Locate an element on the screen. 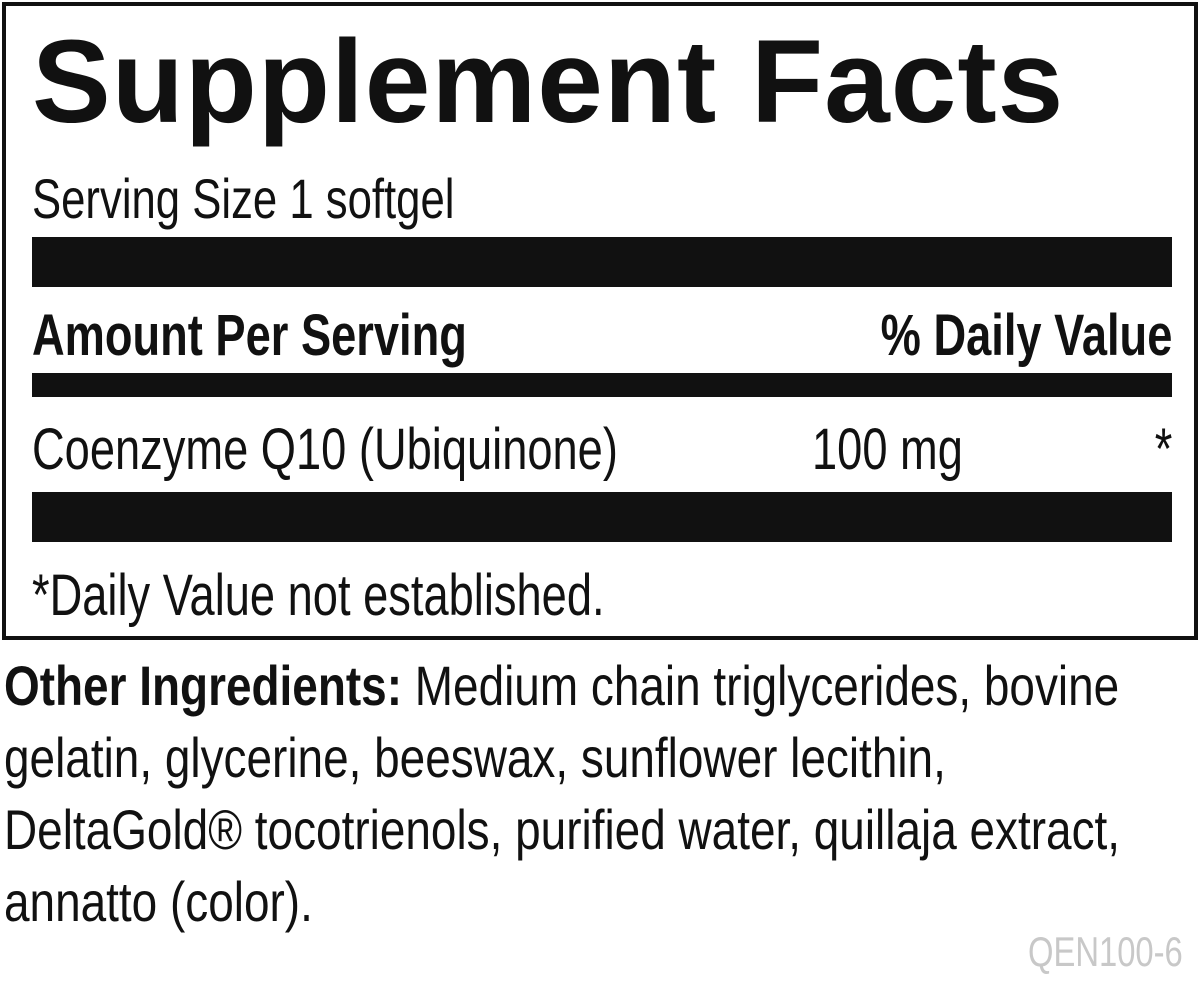 This screenshot has height=1006, width=1200. medium-rule is located at coordinates (602, 385).